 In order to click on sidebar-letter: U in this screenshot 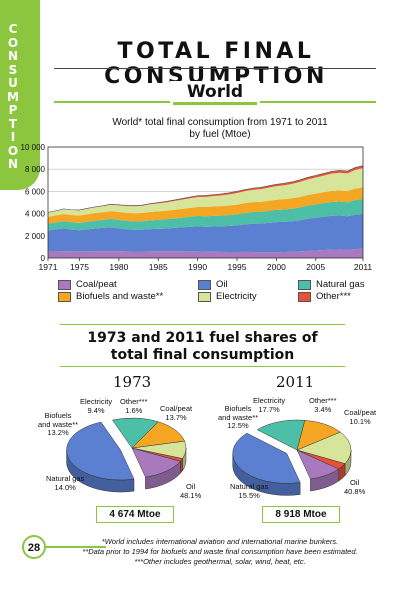, I will do `click(13, 83)`.